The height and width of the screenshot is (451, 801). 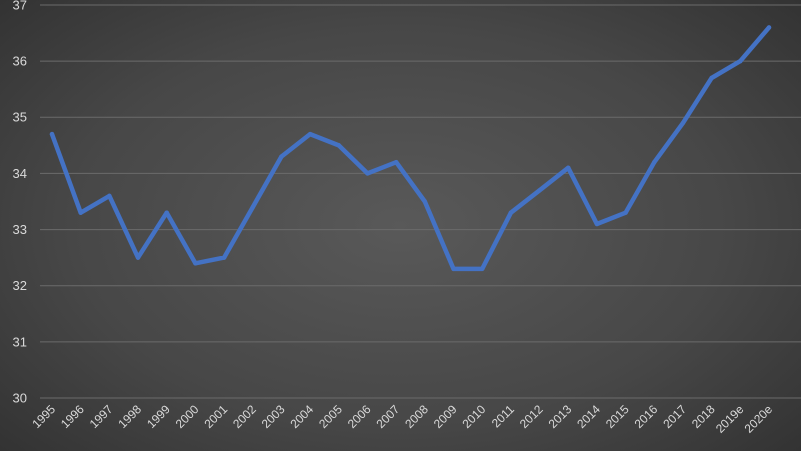 I want to click on x-tick-label-2006: 2006, so click(x=359, y=416).